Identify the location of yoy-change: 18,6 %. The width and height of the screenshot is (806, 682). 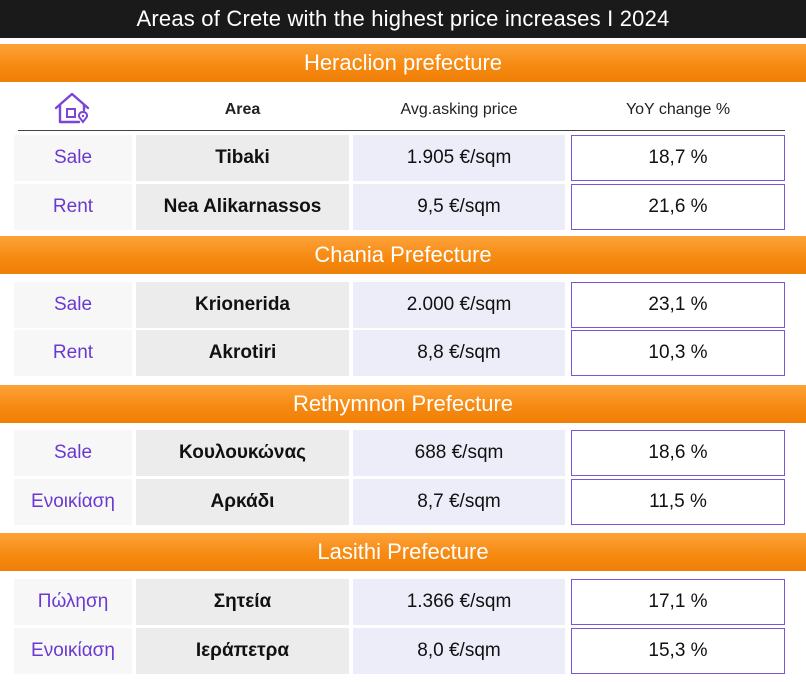
(678, 453).